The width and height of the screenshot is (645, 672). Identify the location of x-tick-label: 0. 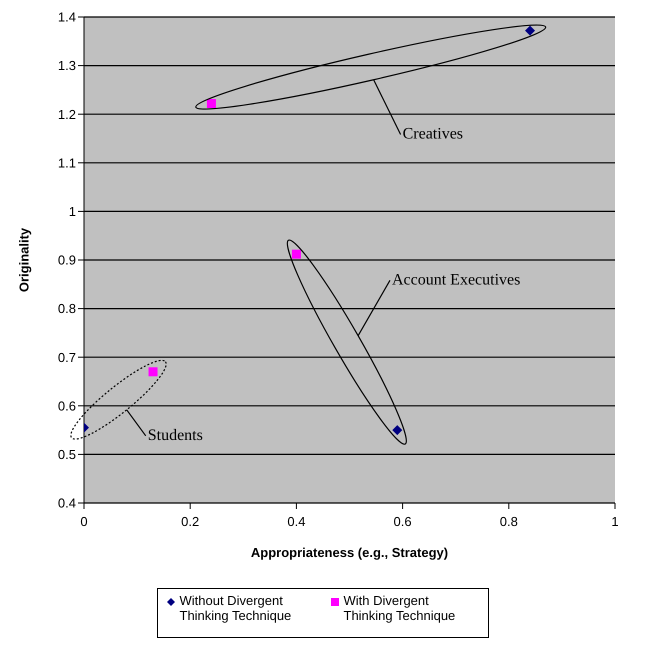
(84, 522).